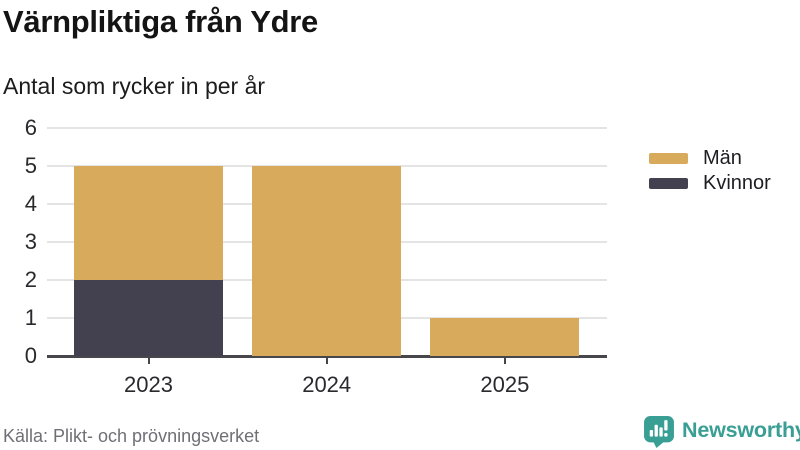  I want to click on y-axis-label: 1, so click(30, 317).